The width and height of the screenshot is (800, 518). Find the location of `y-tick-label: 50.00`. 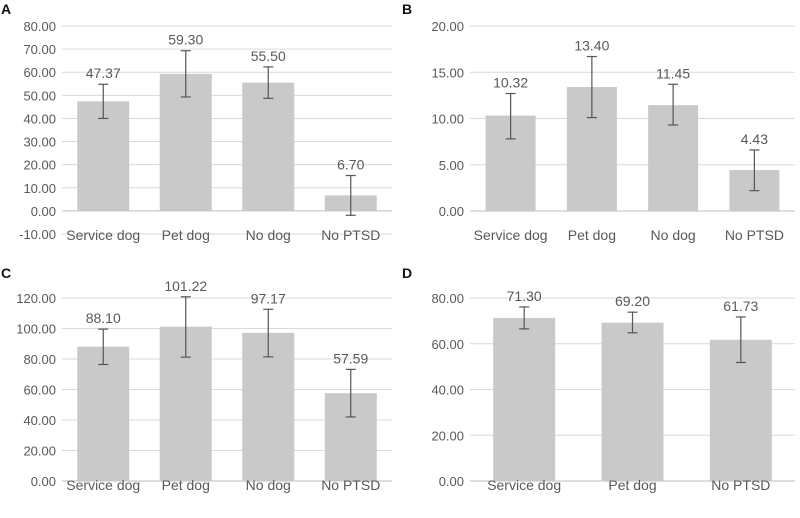

y-tick-label: 50.00 is located at coordinates (39, 95).